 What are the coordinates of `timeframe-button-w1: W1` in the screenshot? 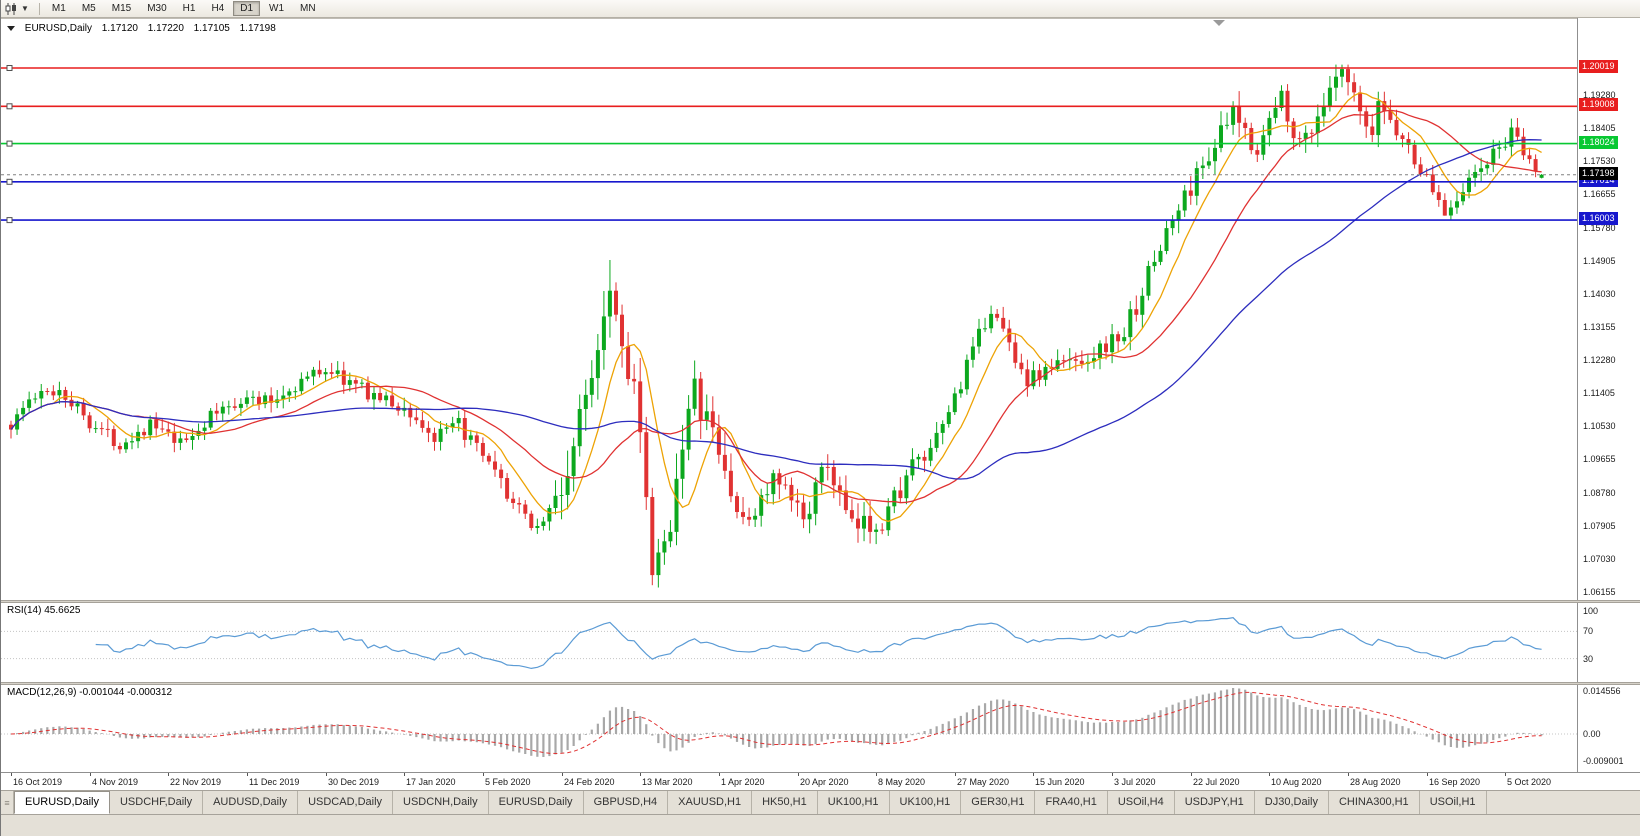 It's located at (277, 8).